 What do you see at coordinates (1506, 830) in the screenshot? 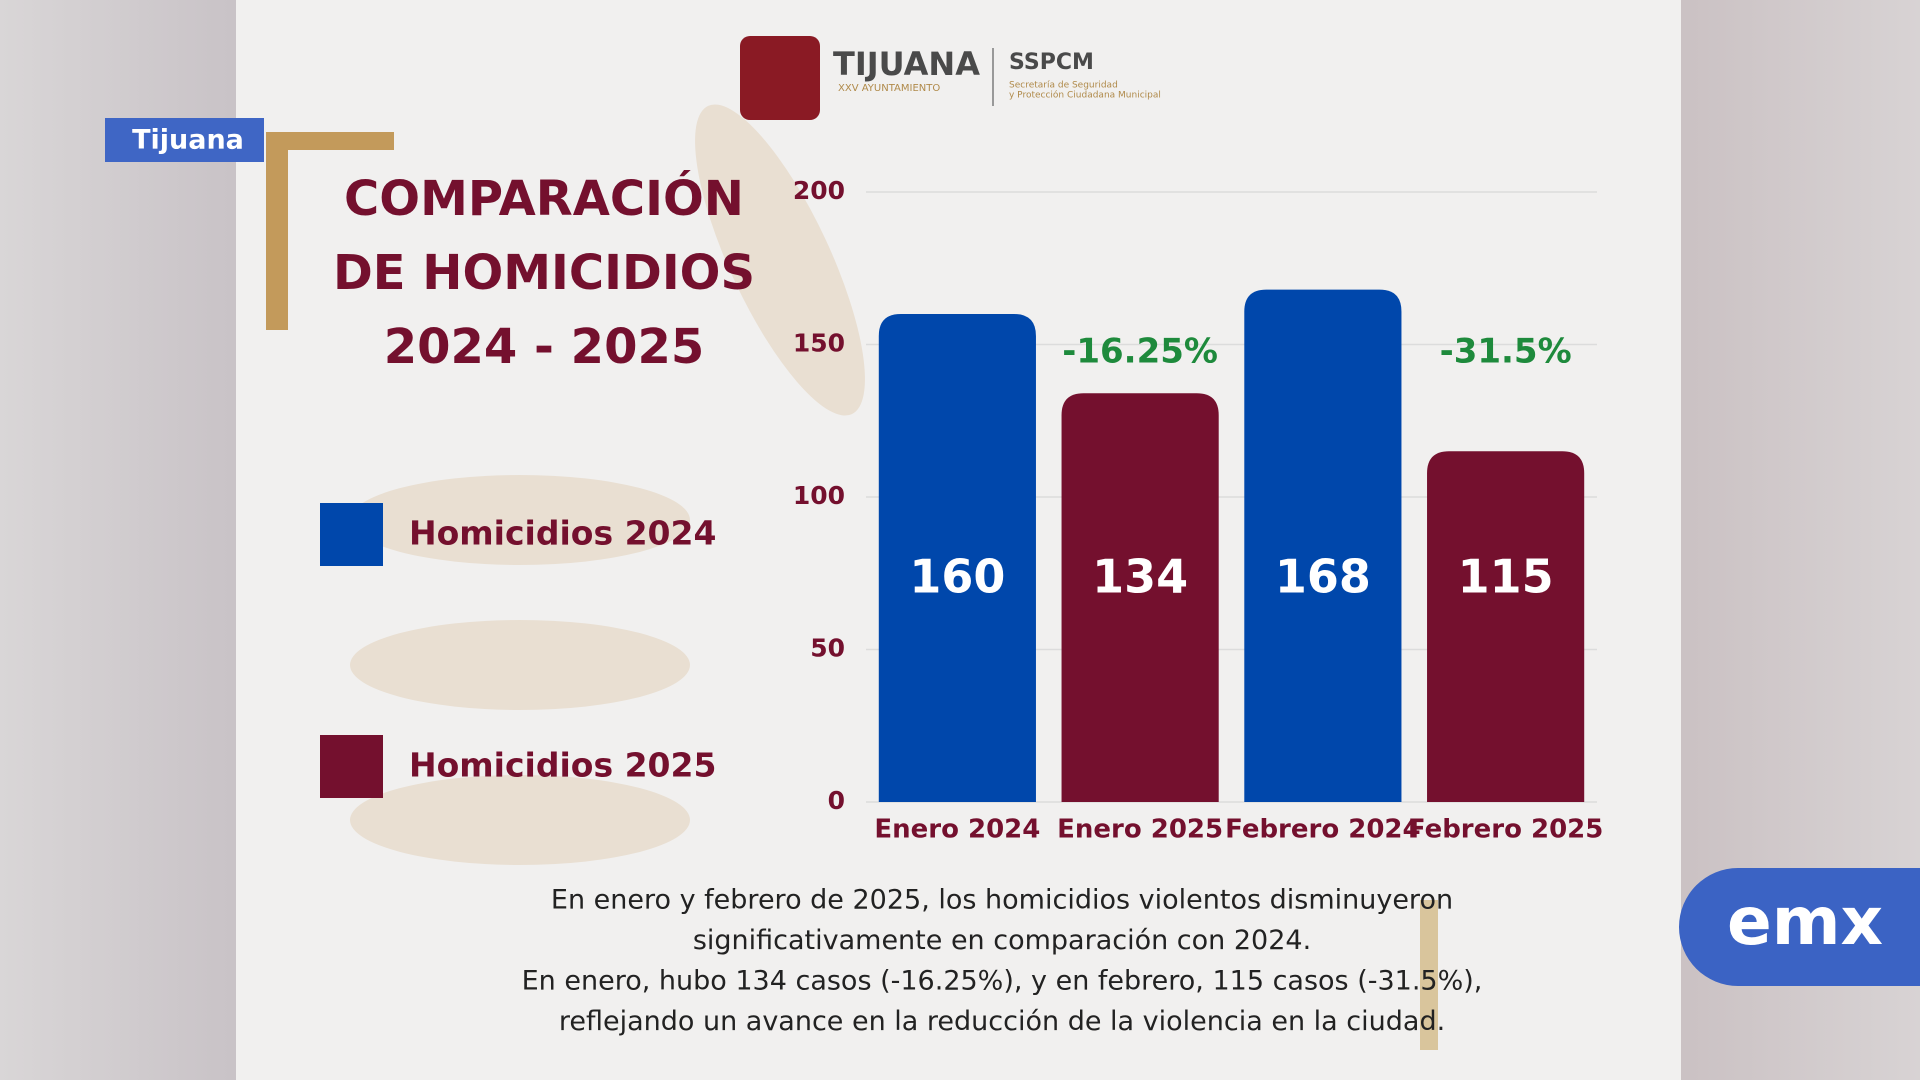
I see `x-tick-label: Febrero 2025` at bounding box center [1506, 830].